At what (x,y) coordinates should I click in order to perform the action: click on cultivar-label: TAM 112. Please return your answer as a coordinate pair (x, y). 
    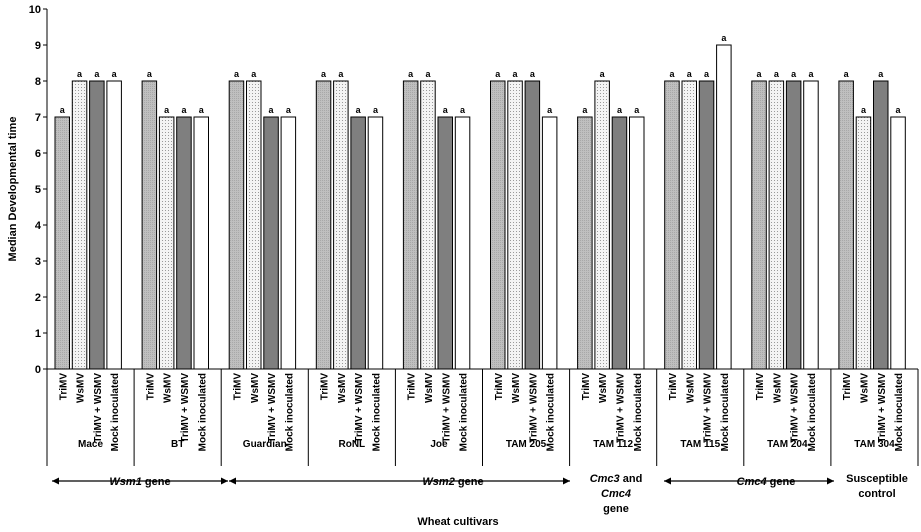
    Looking at the image, I should click on (613, 444).